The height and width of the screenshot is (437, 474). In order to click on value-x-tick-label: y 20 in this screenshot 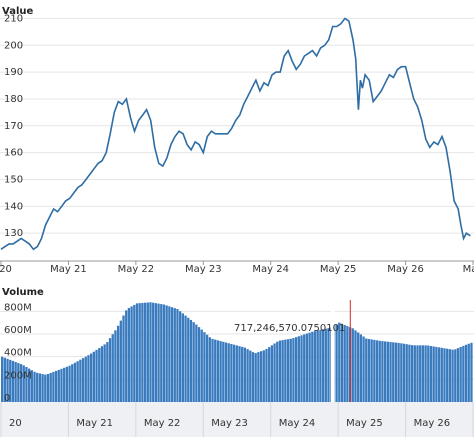, I will do `click(6, 269)`.